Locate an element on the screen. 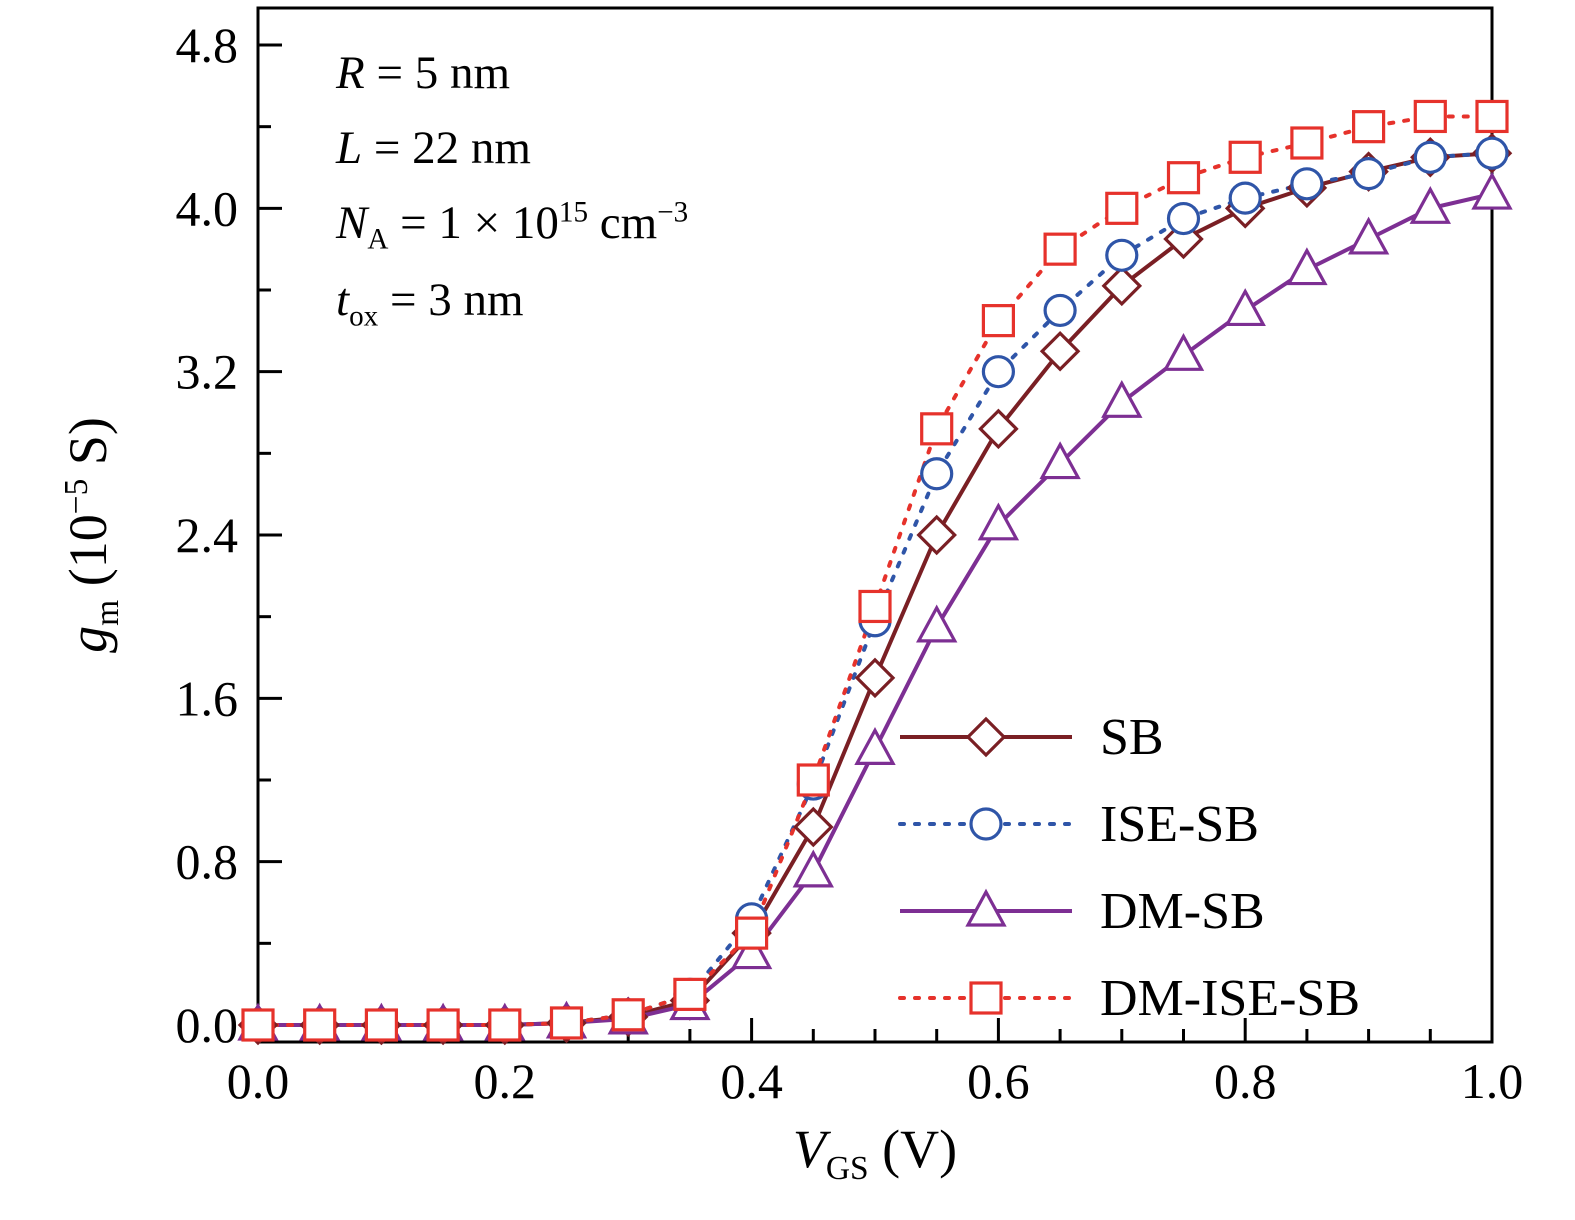  legend-entry-ISE-SB: ISE-SB is located at coordinates (1078, 824).